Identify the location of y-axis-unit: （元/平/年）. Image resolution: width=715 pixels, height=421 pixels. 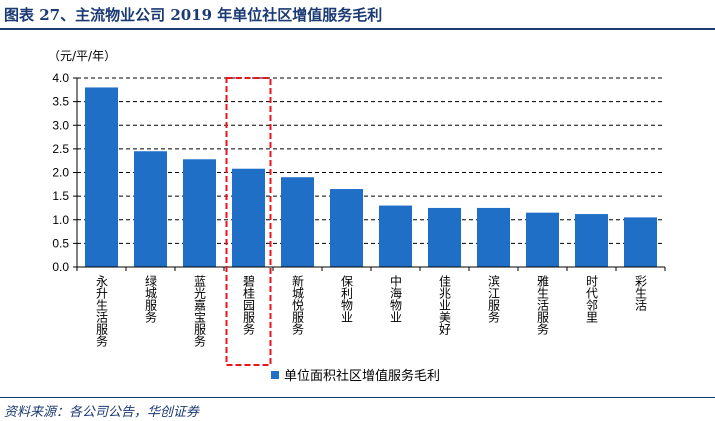
(82, 56).